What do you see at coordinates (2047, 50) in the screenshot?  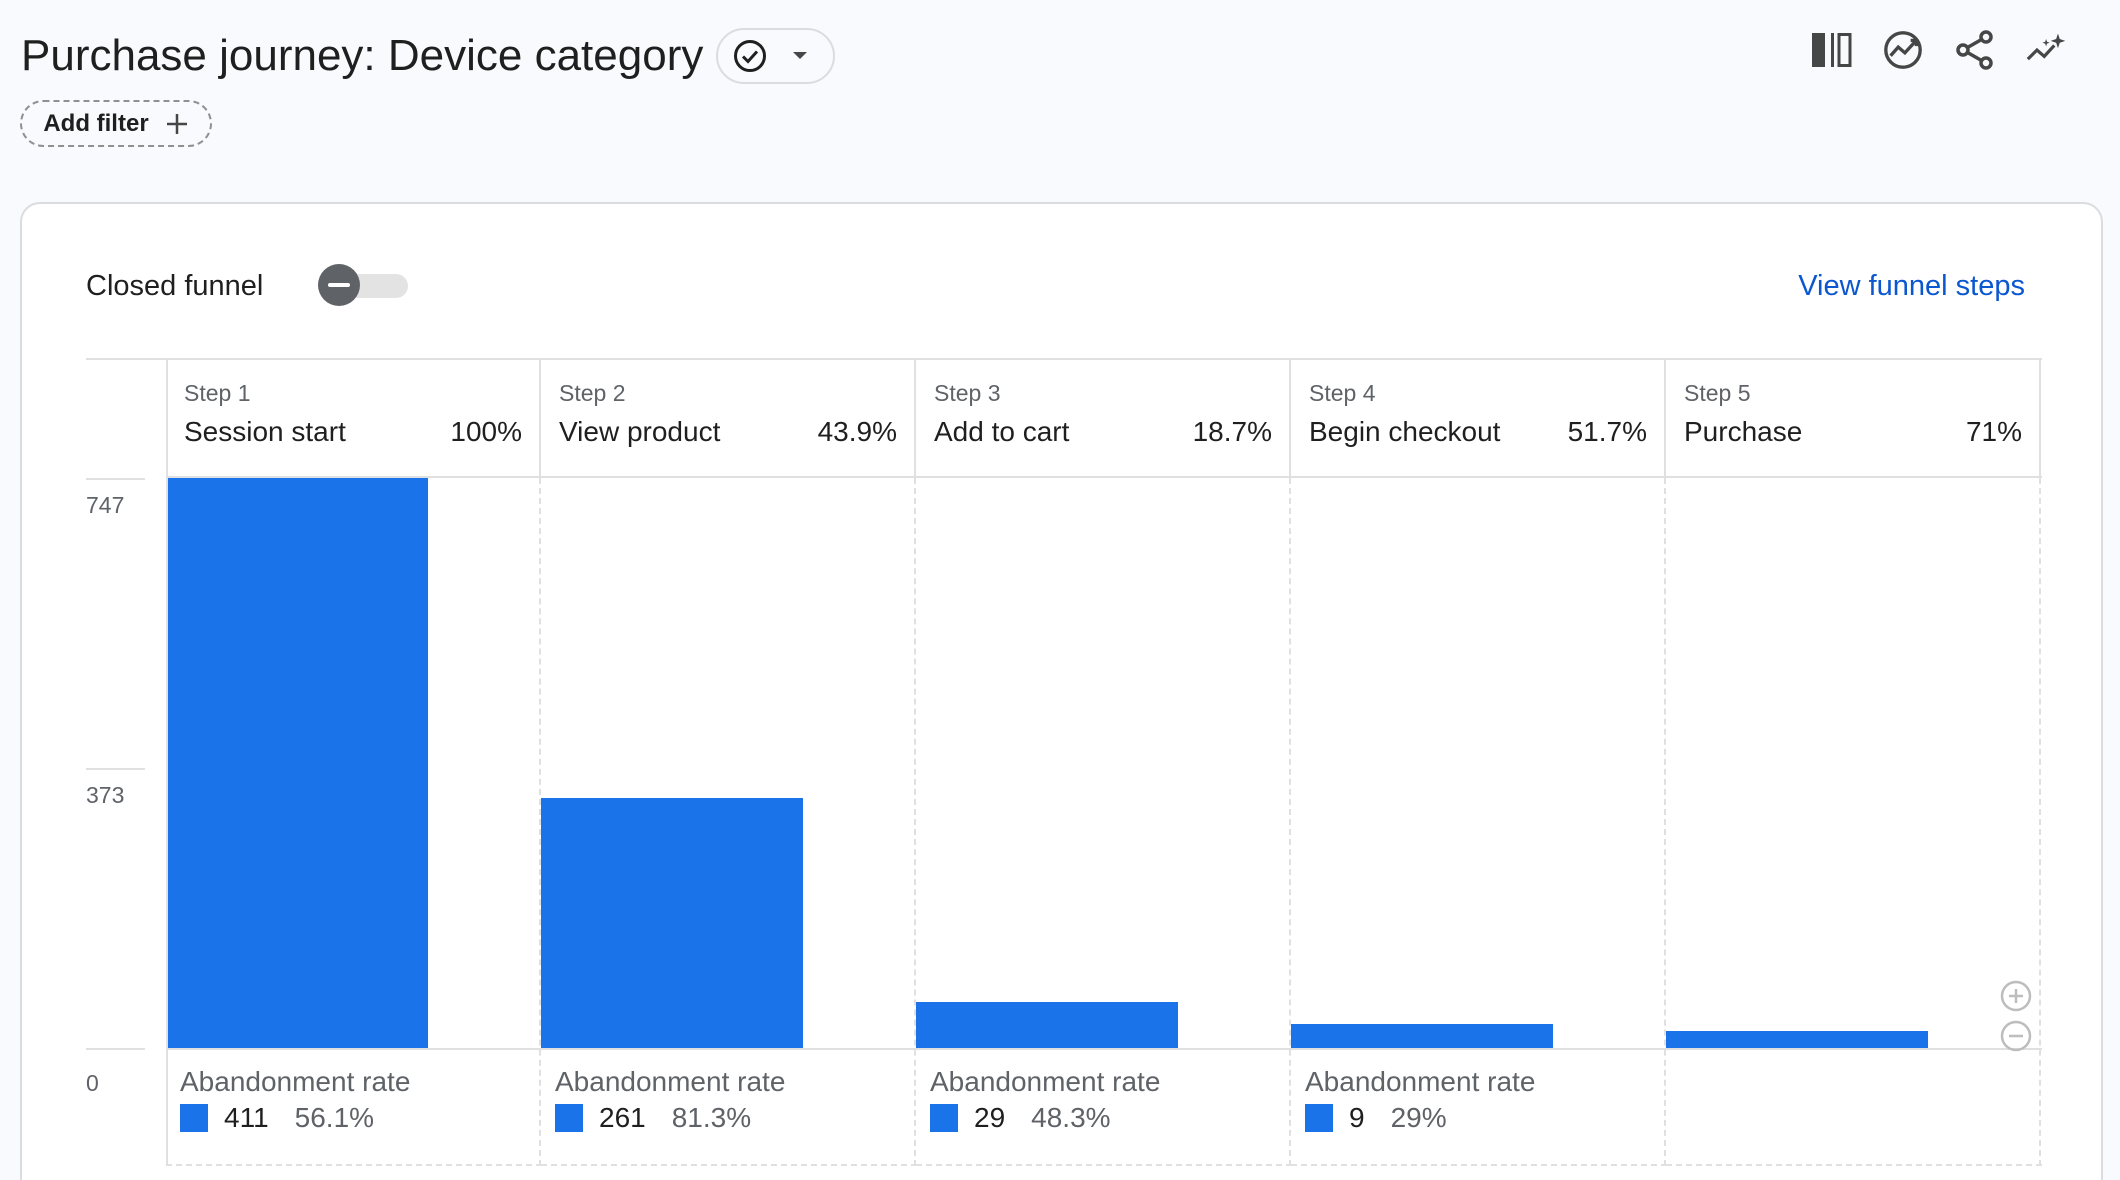 I see `anomaly-icon` at bounding box center [2047, 50].